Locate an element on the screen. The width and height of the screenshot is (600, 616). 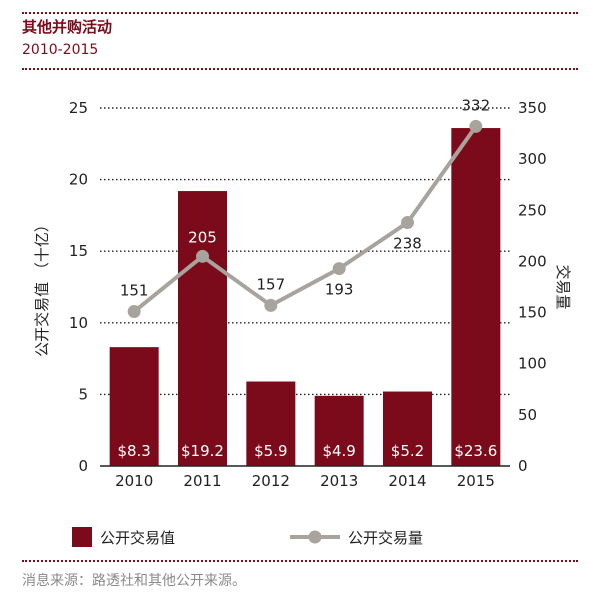
volume-point-2011 is located at coordinates (202, 256).